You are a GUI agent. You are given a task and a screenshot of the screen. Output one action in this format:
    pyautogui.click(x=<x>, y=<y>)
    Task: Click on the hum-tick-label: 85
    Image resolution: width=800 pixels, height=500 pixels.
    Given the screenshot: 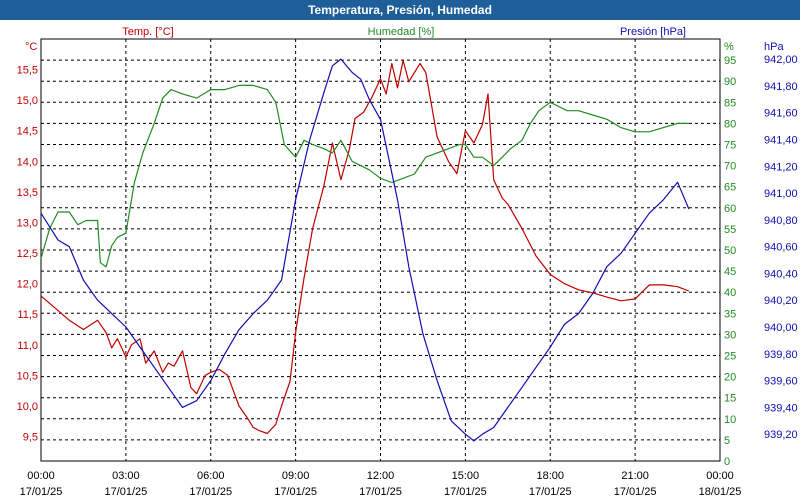 What is the action you would take?
    pyautogui.click(x=730, y=103)
    